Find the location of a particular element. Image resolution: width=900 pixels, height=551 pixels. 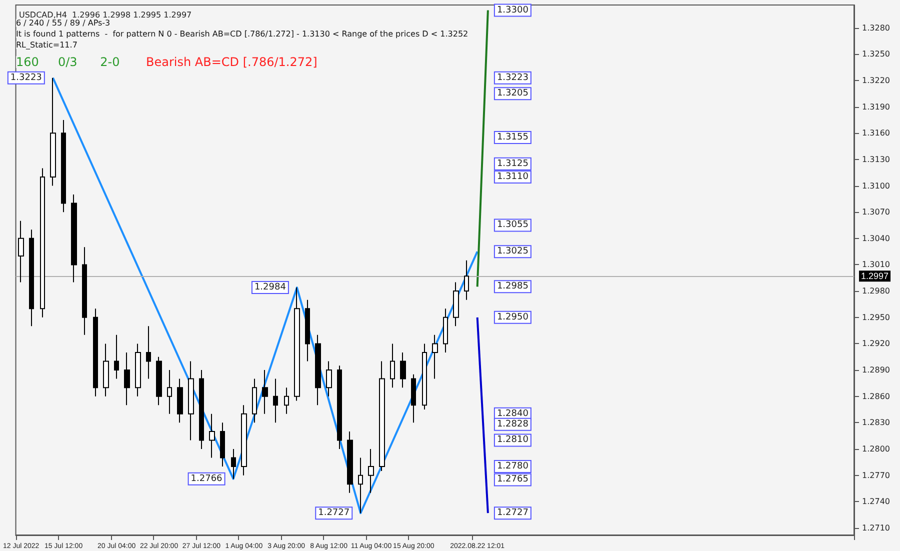

annotation: 160 0/3 2-0 is located at coordinates (68, 62).